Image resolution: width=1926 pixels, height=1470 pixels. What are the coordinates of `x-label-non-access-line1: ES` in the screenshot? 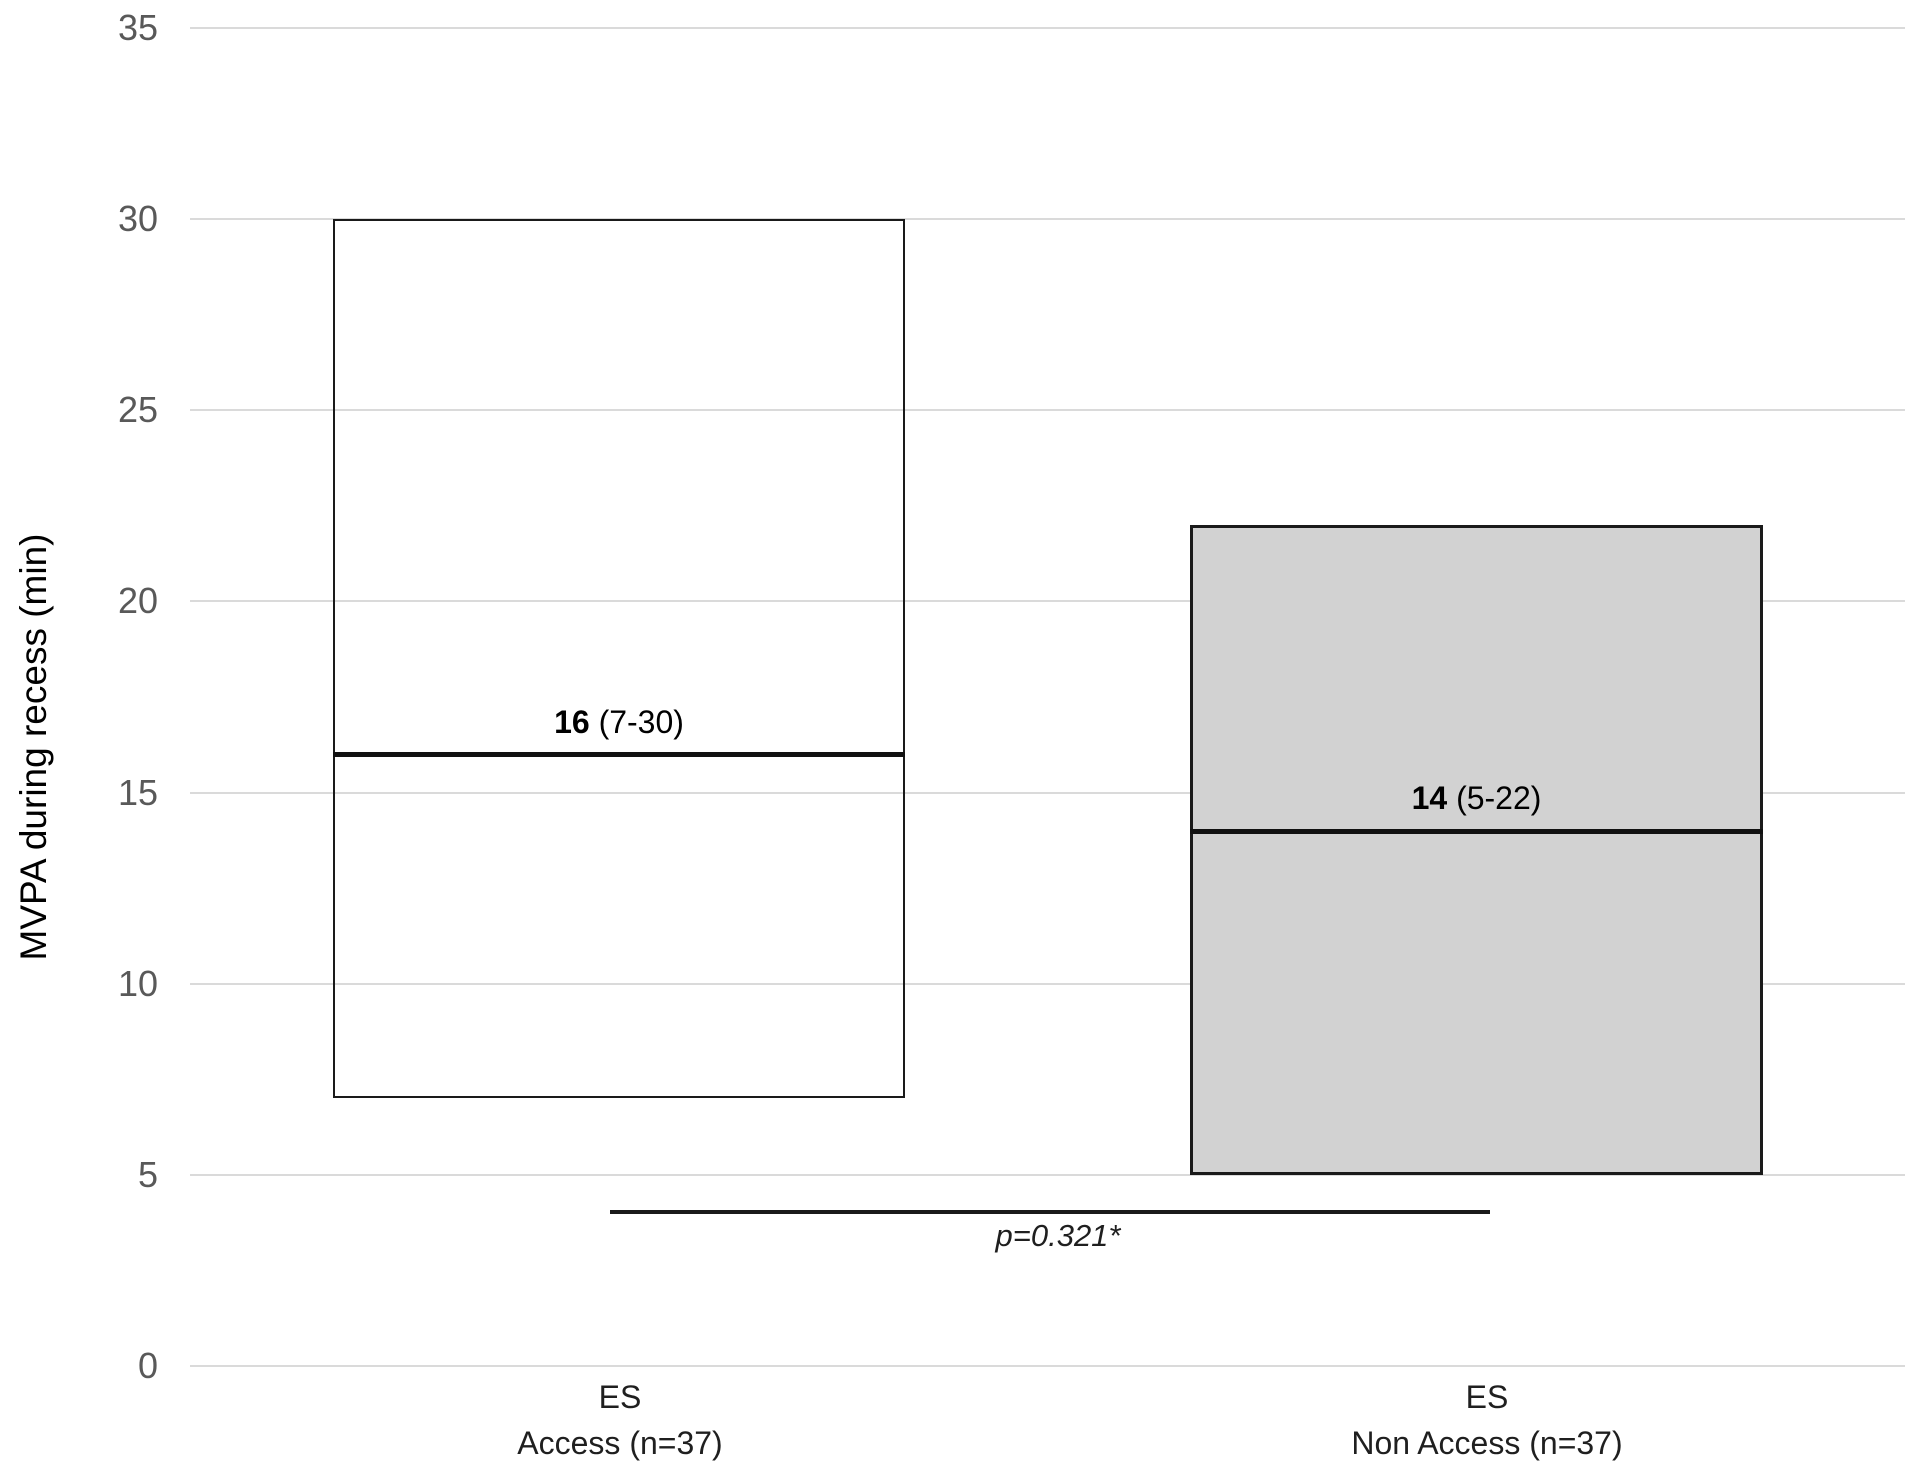 It's located at (1487, 1397).